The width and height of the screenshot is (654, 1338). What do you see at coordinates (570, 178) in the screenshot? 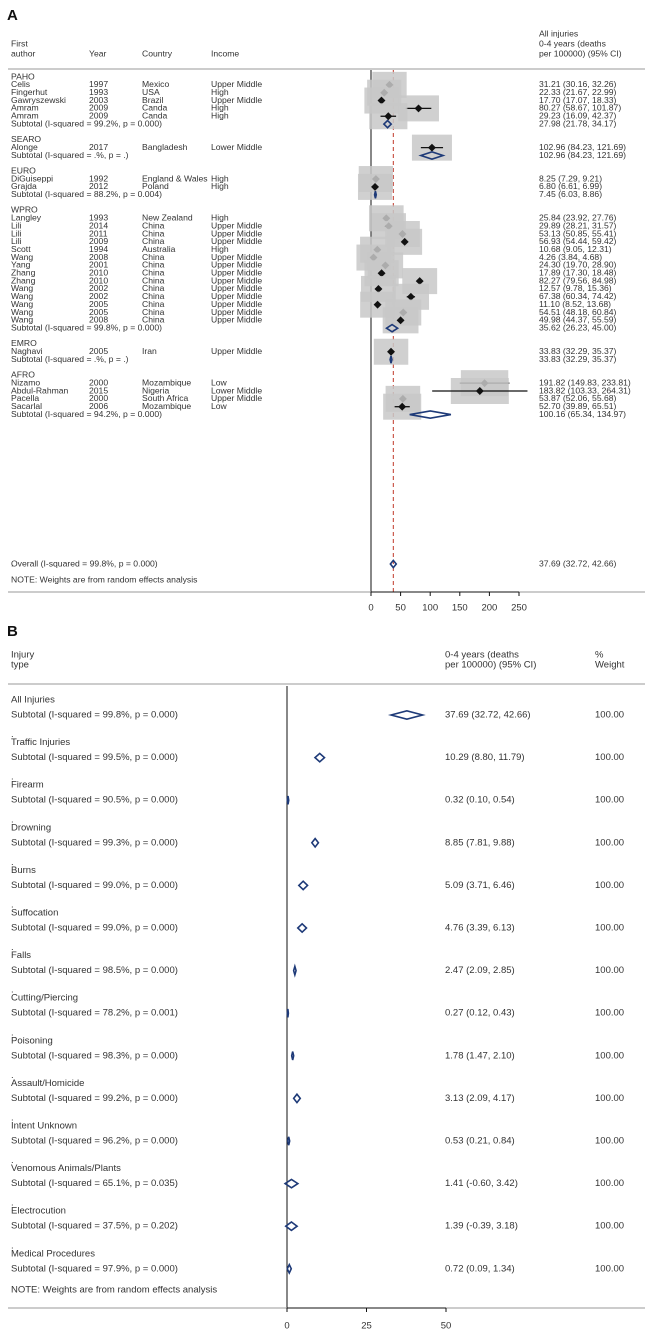
I see `study-estimate-label: 8.25 (7.29, 9.21)` at bounding box center [570, 178].